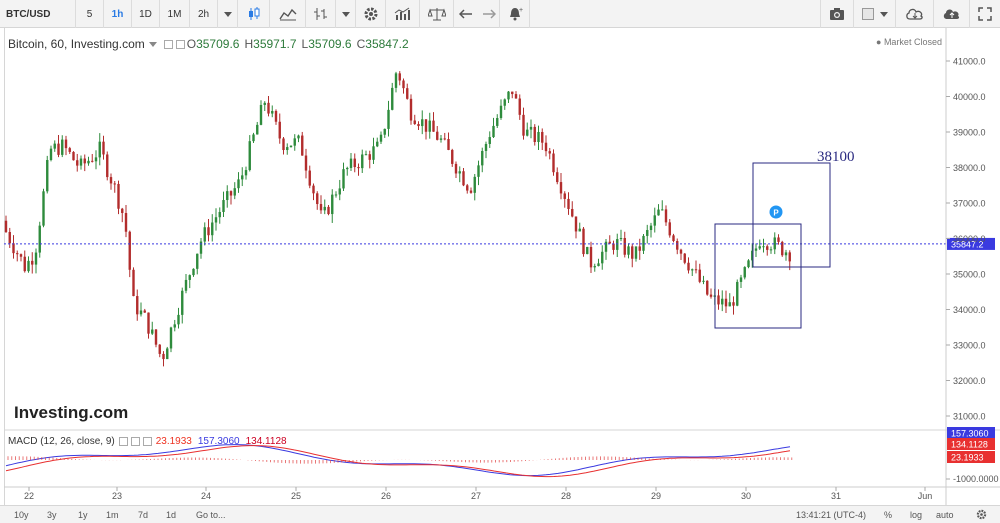  Describe the element at coordinates (971, 243) in the screenshot. I see `current-price-tag` at that location.